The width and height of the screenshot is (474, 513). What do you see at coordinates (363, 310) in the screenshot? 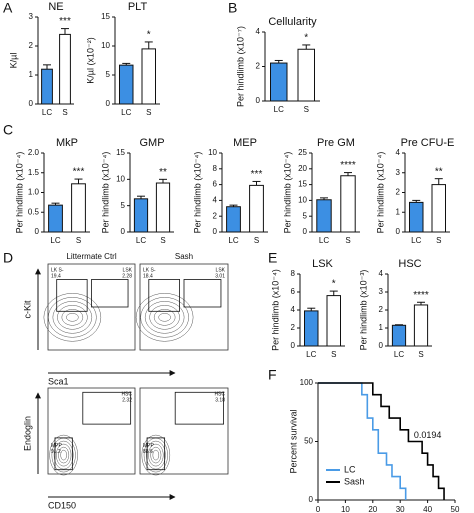
I see `y-axis-label: Per hindlimb (x10⁻³)` at bounding box center [363, 310].